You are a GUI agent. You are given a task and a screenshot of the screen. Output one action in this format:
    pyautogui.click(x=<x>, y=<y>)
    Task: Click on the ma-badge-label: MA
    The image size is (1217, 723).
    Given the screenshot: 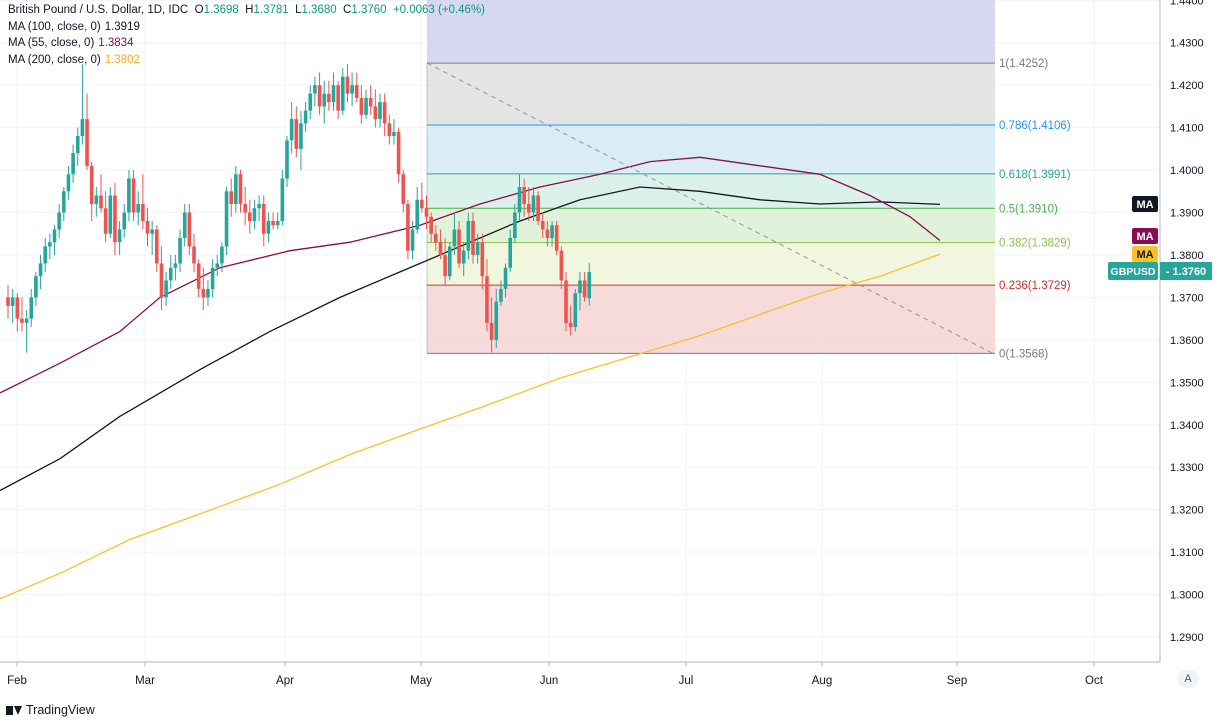 What is the action you would take?
    pyautogui.click(x=1144, y=205)
    